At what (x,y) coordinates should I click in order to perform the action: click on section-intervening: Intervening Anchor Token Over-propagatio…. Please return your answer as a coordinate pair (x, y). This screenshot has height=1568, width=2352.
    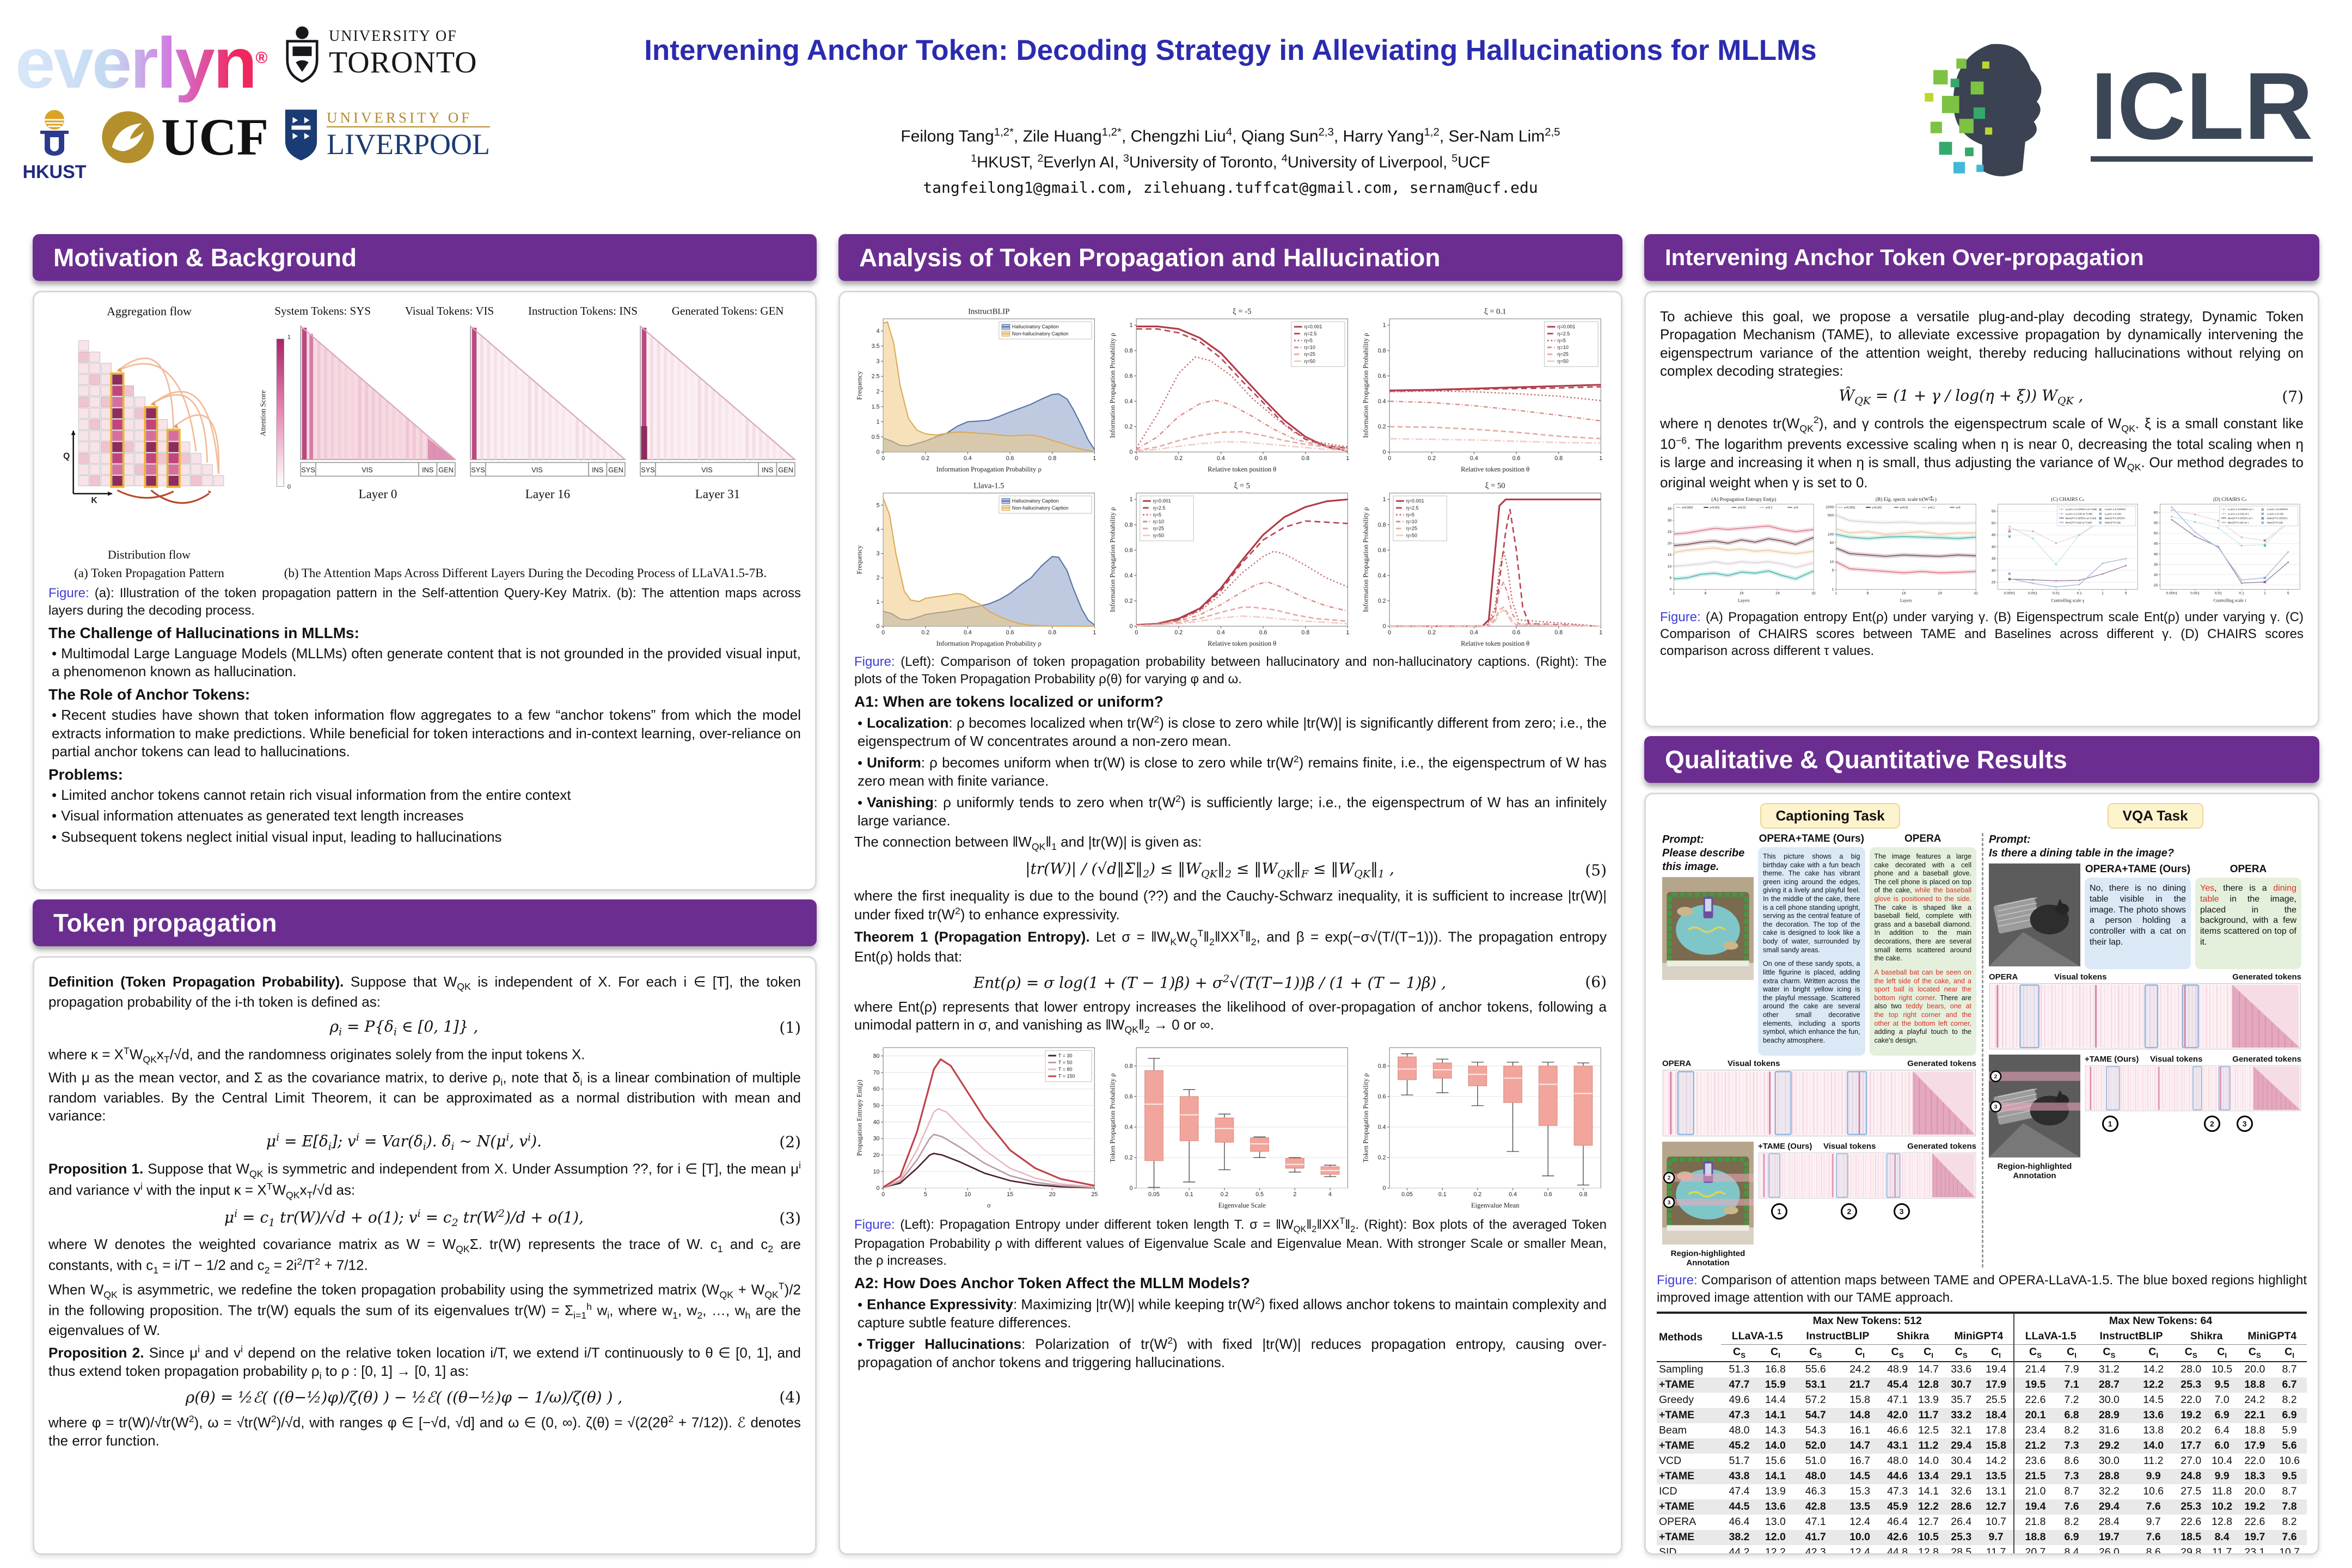
    Looking at the image, I should click on (1981, 257).